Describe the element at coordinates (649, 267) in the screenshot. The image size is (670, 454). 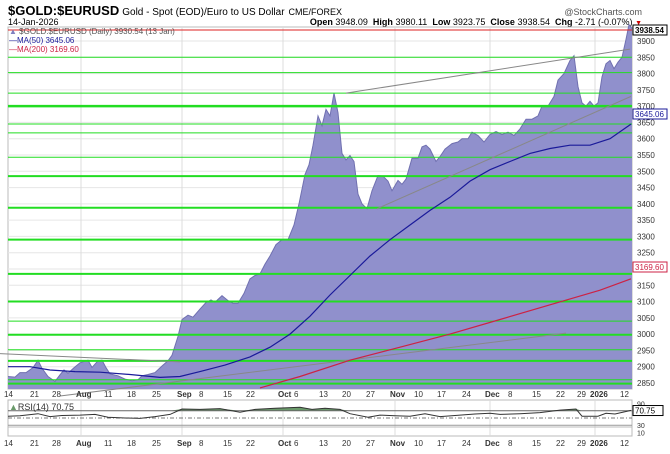
I see `svg-text: 3169.60` at that location.